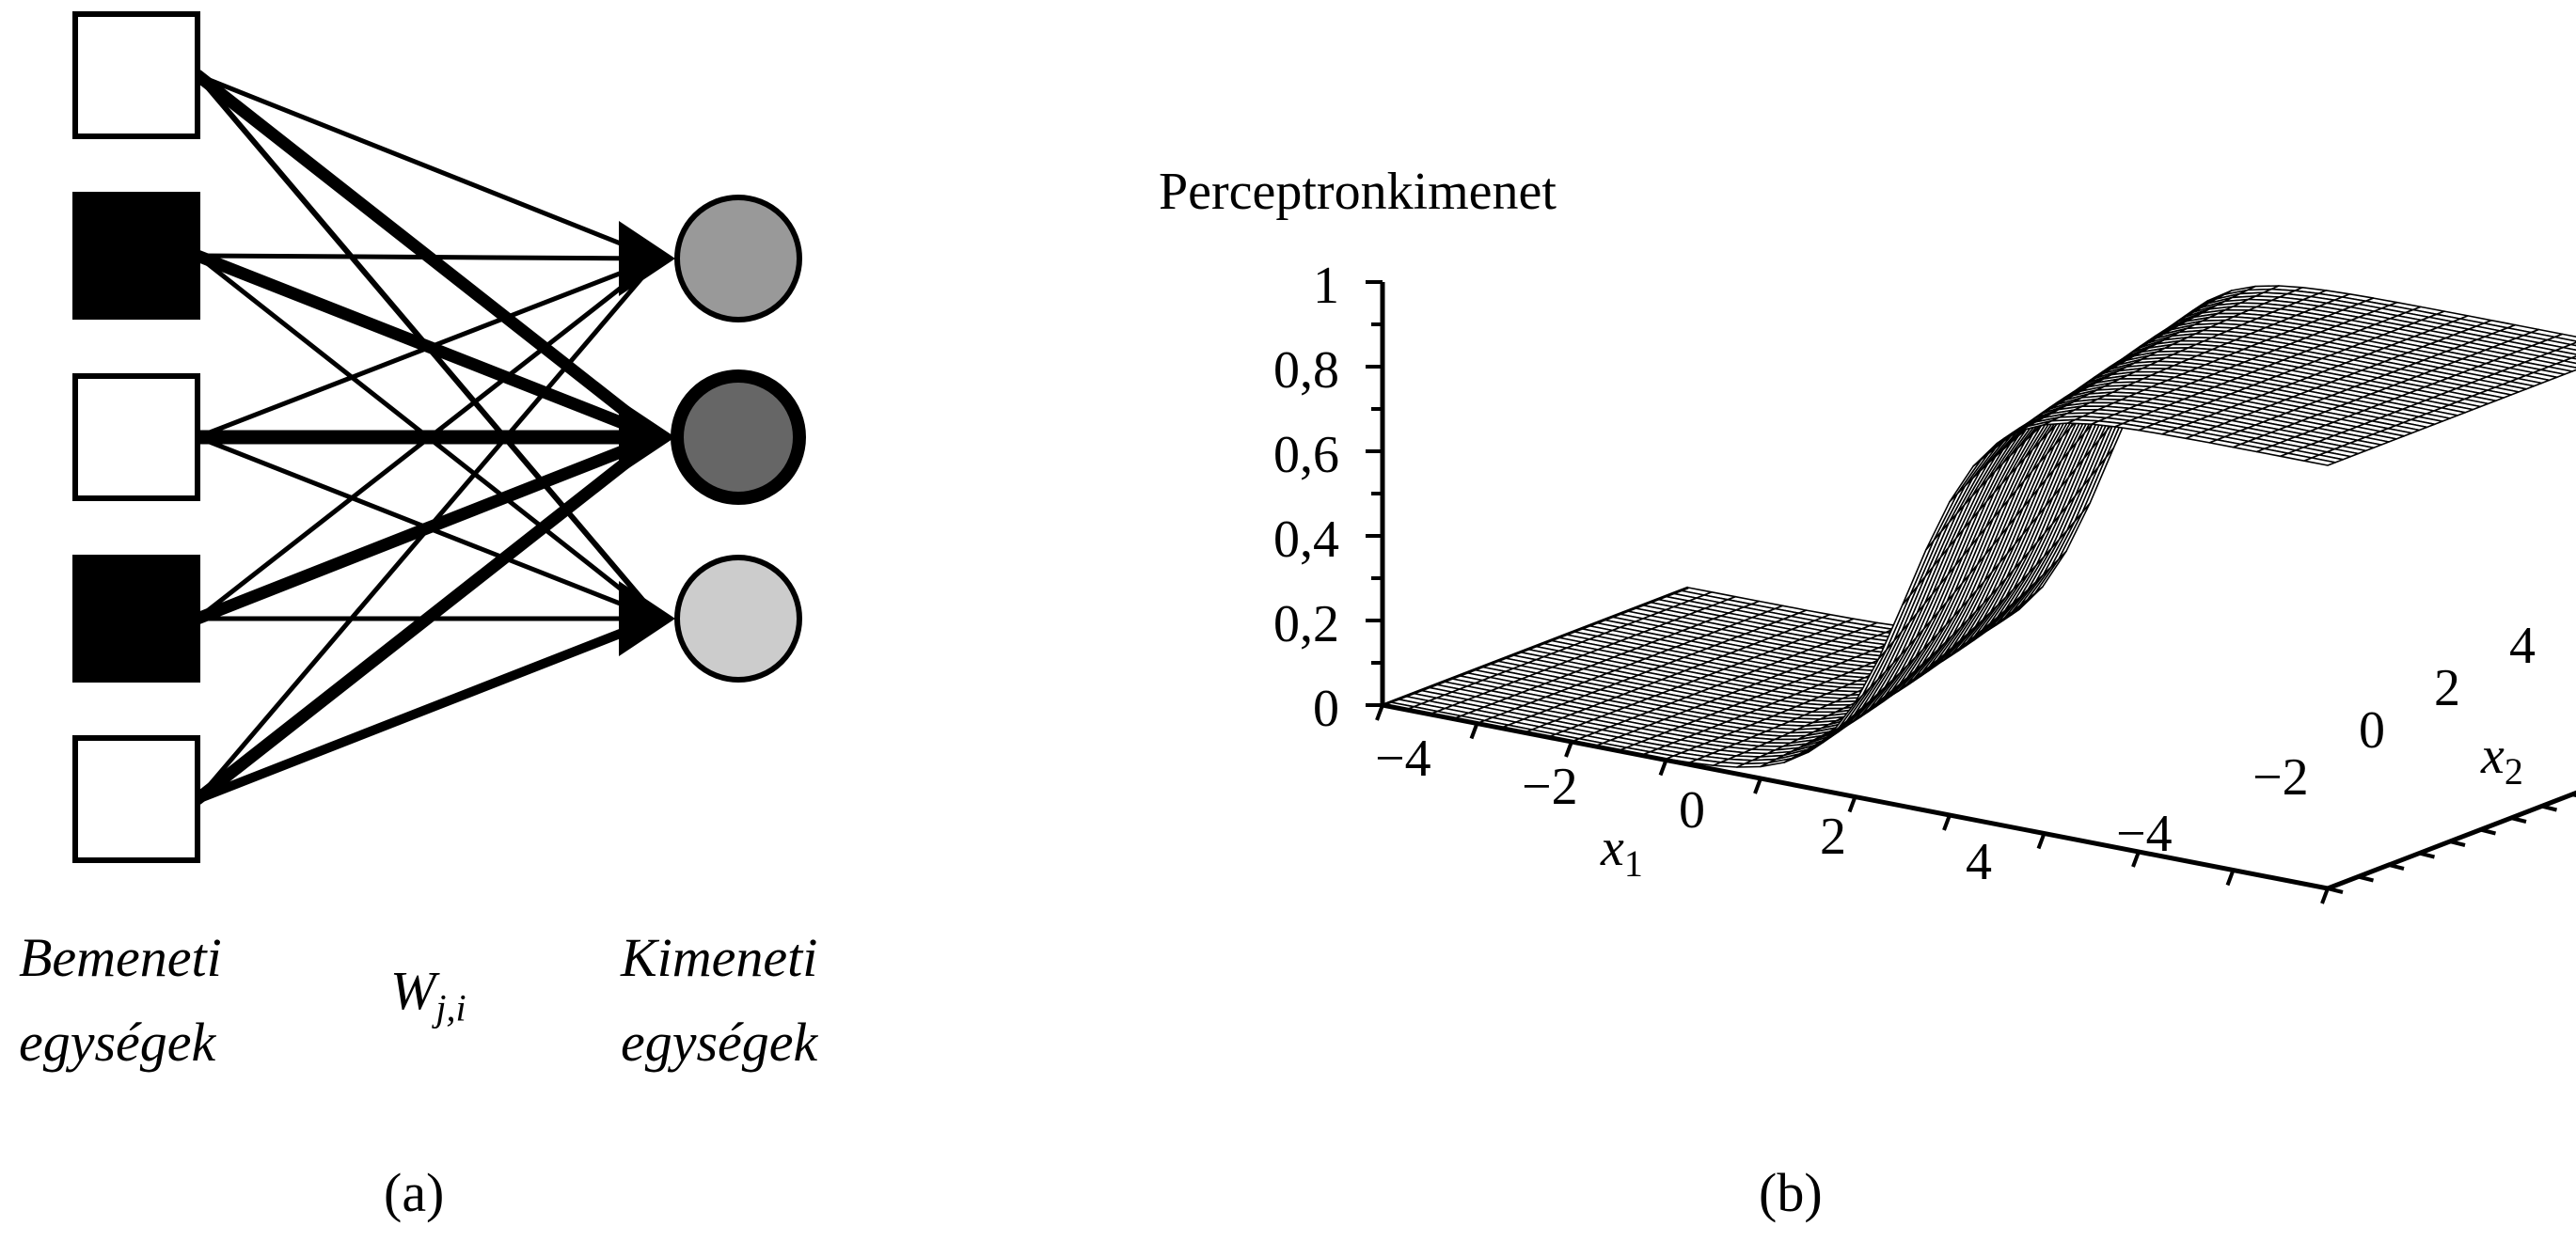 This screenshot has width=2576, height=1241. Describe the element at coordinates (1979, 862) in the screenshot. I see `x1-tick-label: 4` at that location.